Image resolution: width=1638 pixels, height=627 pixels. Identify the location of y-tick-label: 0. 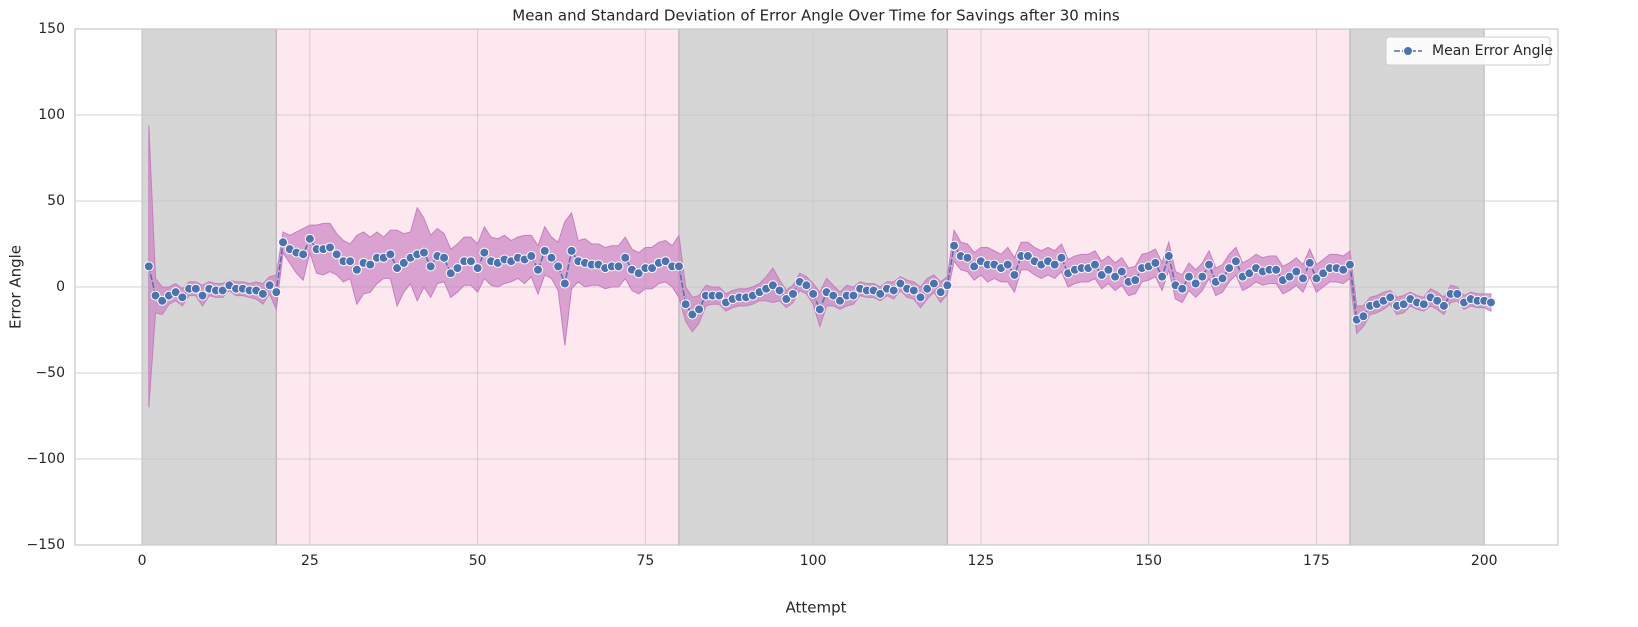
(60, 287).